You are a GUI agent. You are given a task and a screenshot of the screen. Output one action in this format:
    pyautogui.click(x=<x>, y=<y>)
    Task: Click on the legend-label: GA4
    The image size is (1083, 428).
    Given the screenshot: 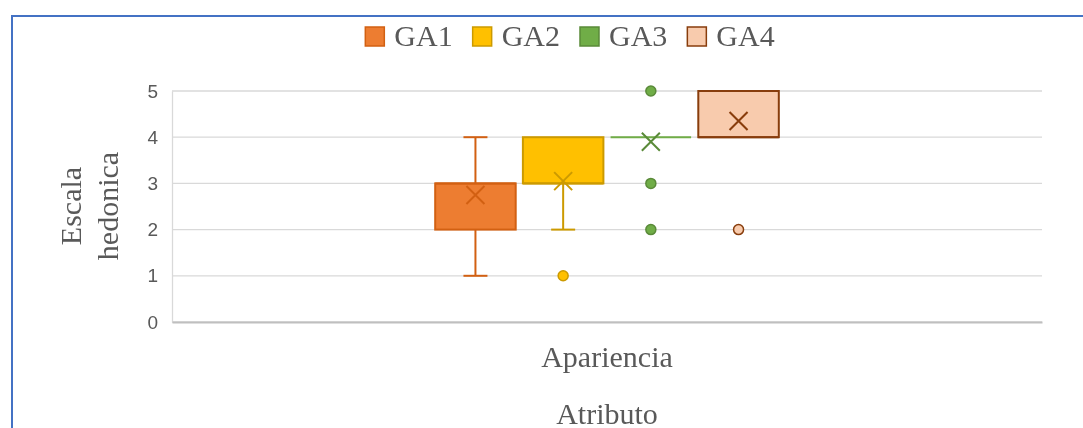 What is the action you would take?
    pyautogui.click(x=745, y=35)
    